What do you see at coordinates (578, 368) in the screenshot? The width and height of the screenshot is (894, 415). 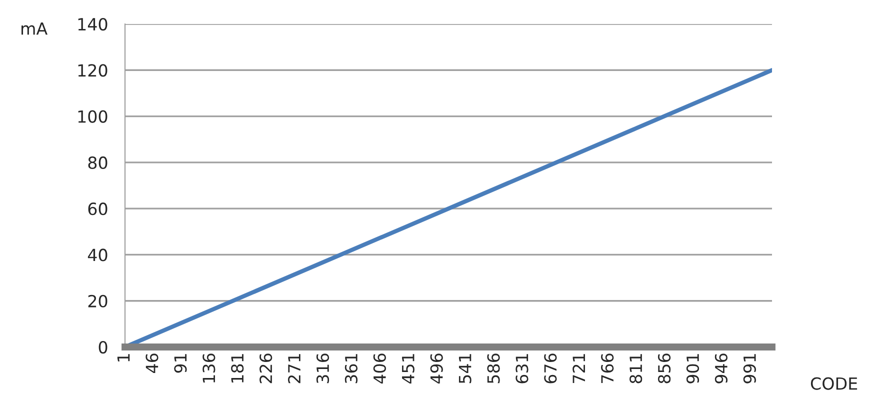 I see `x-tick-label: 721` at bounding box center [578, 368].